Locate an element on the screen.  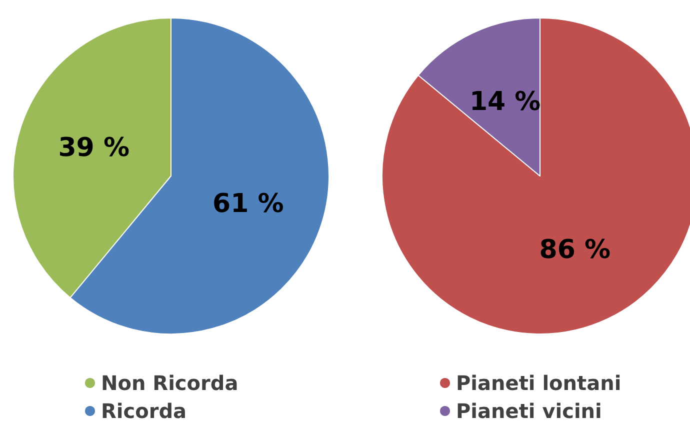
legend-label: Ricorda is located at coordinates (144, 411).